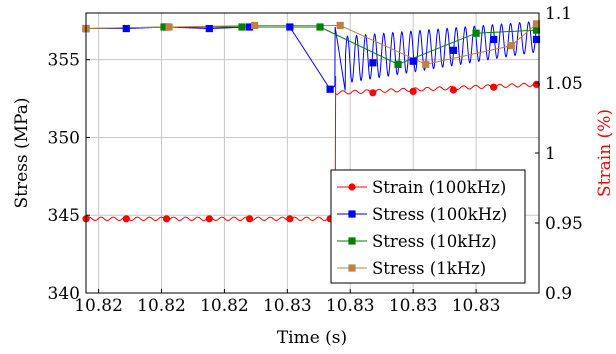 This screenshot has width=616, height=354. What do you see at coordinates (64, 294) in the screenshot?
I see `y-left-tick-label: 340` at bounding box center [64, 294].